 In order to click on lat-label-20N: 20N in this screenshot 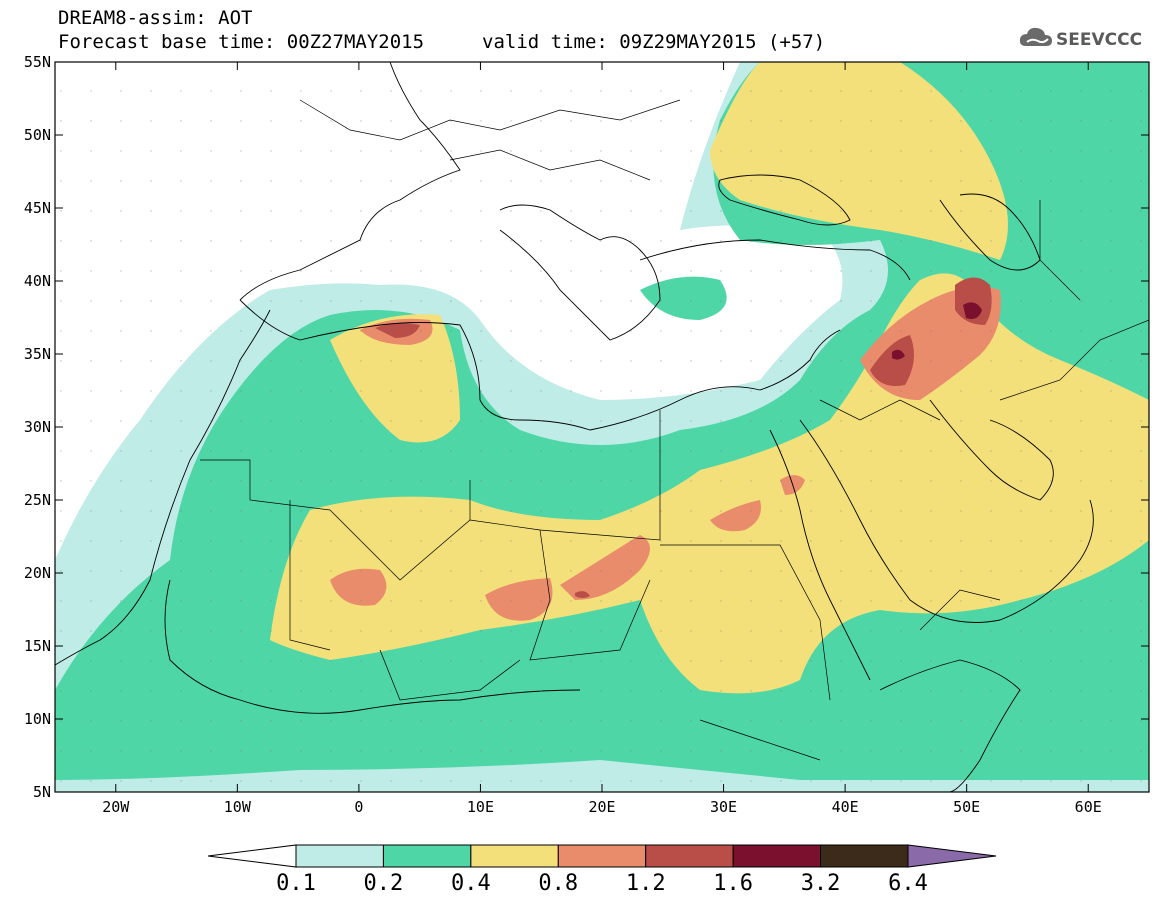, I will do `click(37, 573)`.